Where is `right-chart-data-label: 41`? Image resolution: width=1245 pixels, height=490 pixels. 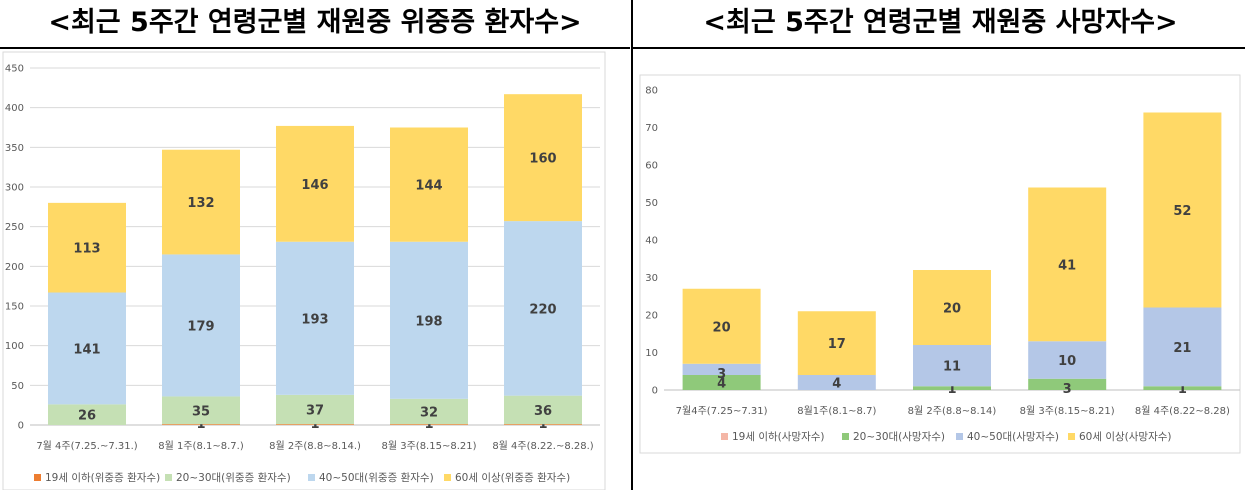
right-chart-data-label: 41 is located at coordinates (1067, 265).